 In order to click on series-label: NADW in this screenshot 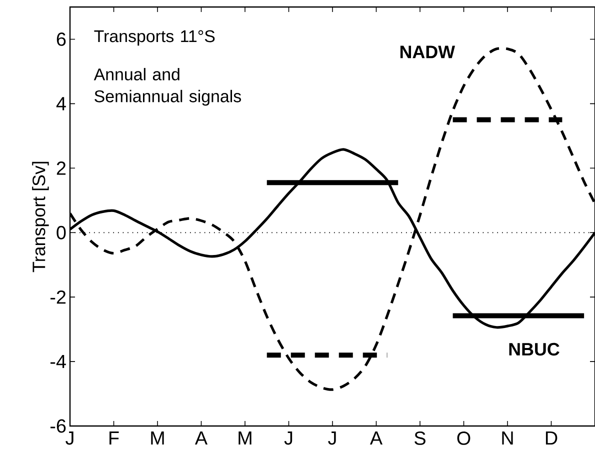, I will do `click(428, 52)`.